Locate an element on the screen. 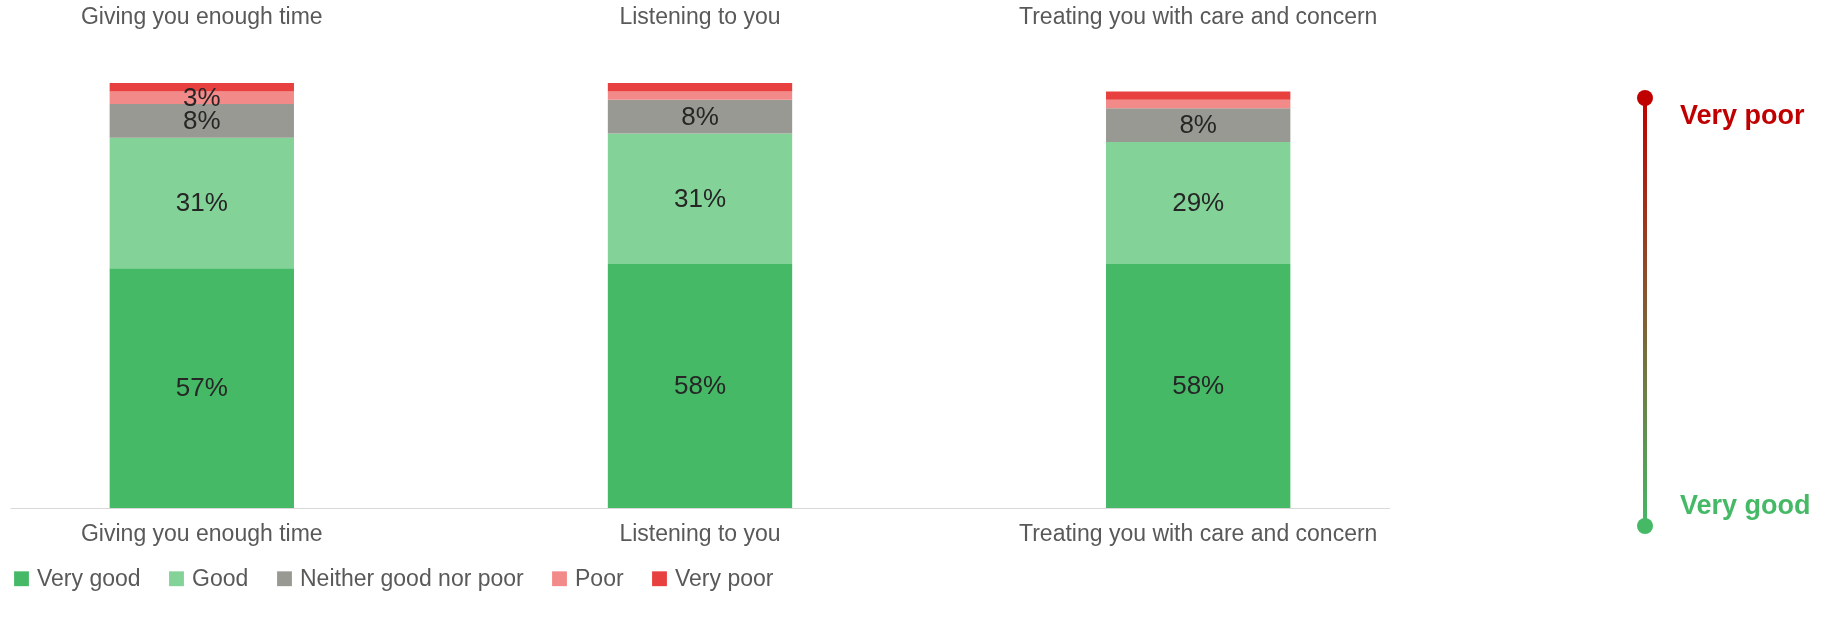  x-tick-label: Giving you enough time is located at coordinates (201, 532).